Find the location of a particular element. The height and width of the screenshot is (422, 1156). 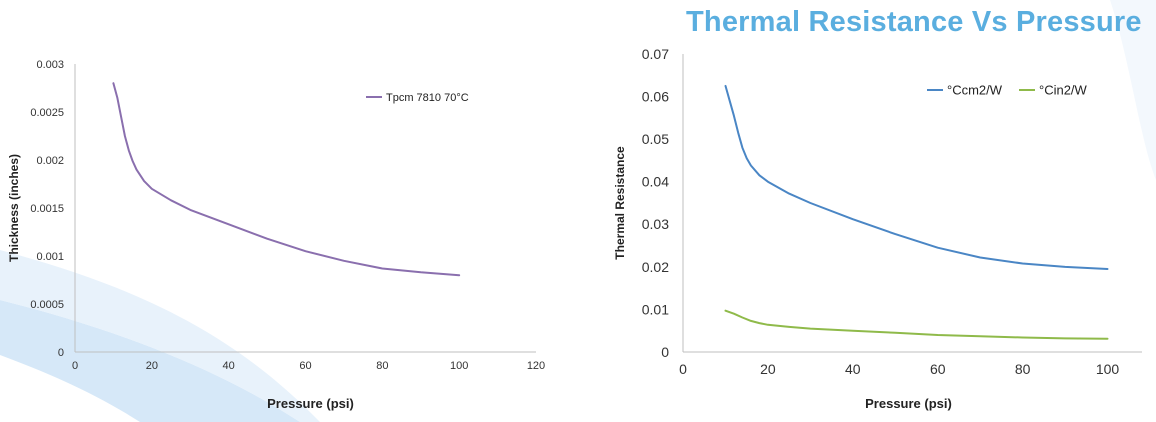

legend-label: Tpcm 7810 70°C is located at coordinates (427, 98).